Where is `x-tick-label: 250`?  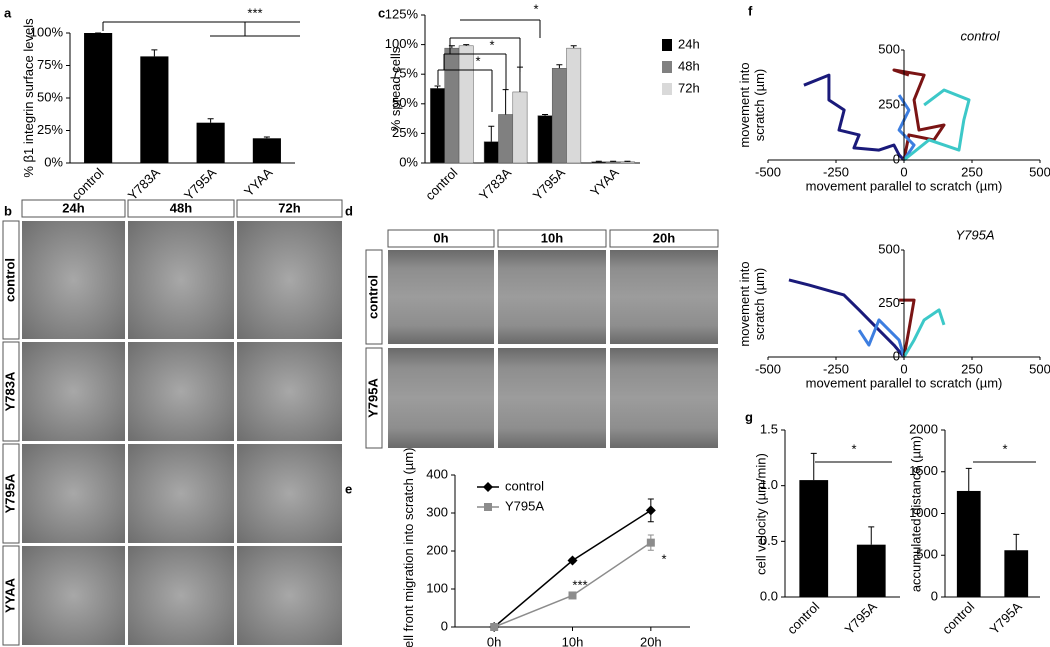 x-tick-label: 250 is located at coordinates (972, 171).